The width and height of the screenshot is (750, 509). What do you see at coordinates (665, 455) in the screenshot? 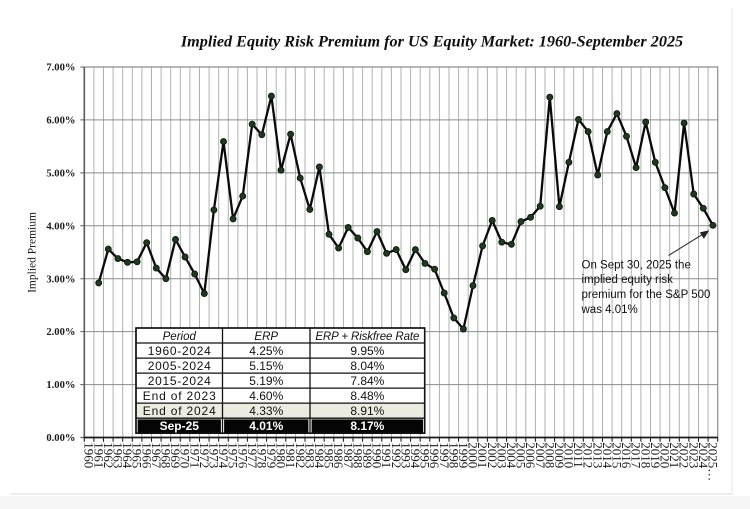
I see `svg-text: 2020` at bounding box center [665, 455].